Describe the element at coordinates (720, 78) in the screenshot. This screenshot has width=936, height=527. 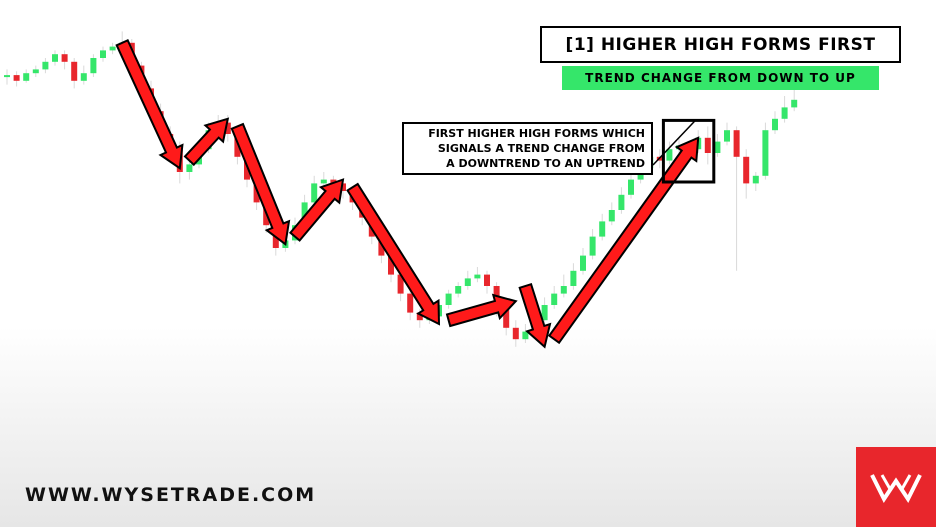
I see `chart-subtitle: TREND CHANGE FROM DOWN TO UP` at that location.